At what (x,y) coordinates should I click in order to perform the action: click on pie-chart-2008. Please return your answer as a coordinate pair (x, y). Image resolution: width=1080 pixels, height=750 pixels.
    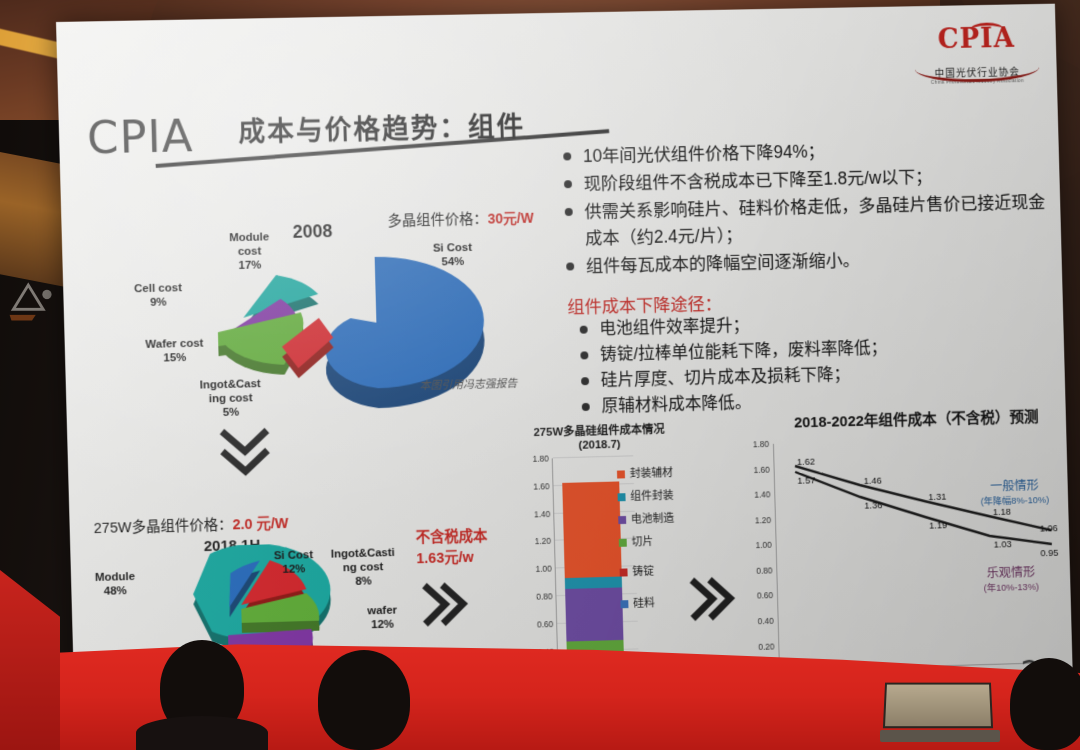
    Looking at the image, I should click on (352, 332).